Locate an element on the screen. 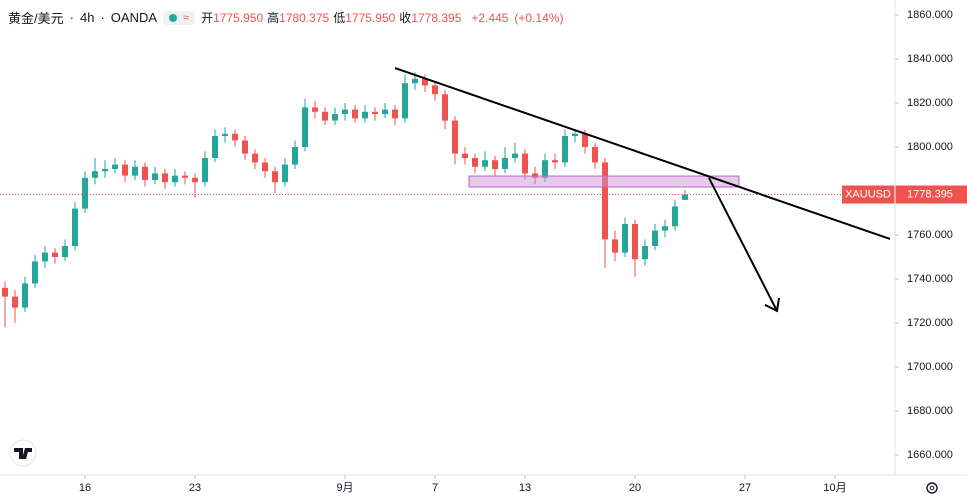  ohlc: 开1775.950 高1780.375 低1775.950 收1778.395 is located at coordinates (333, 17).